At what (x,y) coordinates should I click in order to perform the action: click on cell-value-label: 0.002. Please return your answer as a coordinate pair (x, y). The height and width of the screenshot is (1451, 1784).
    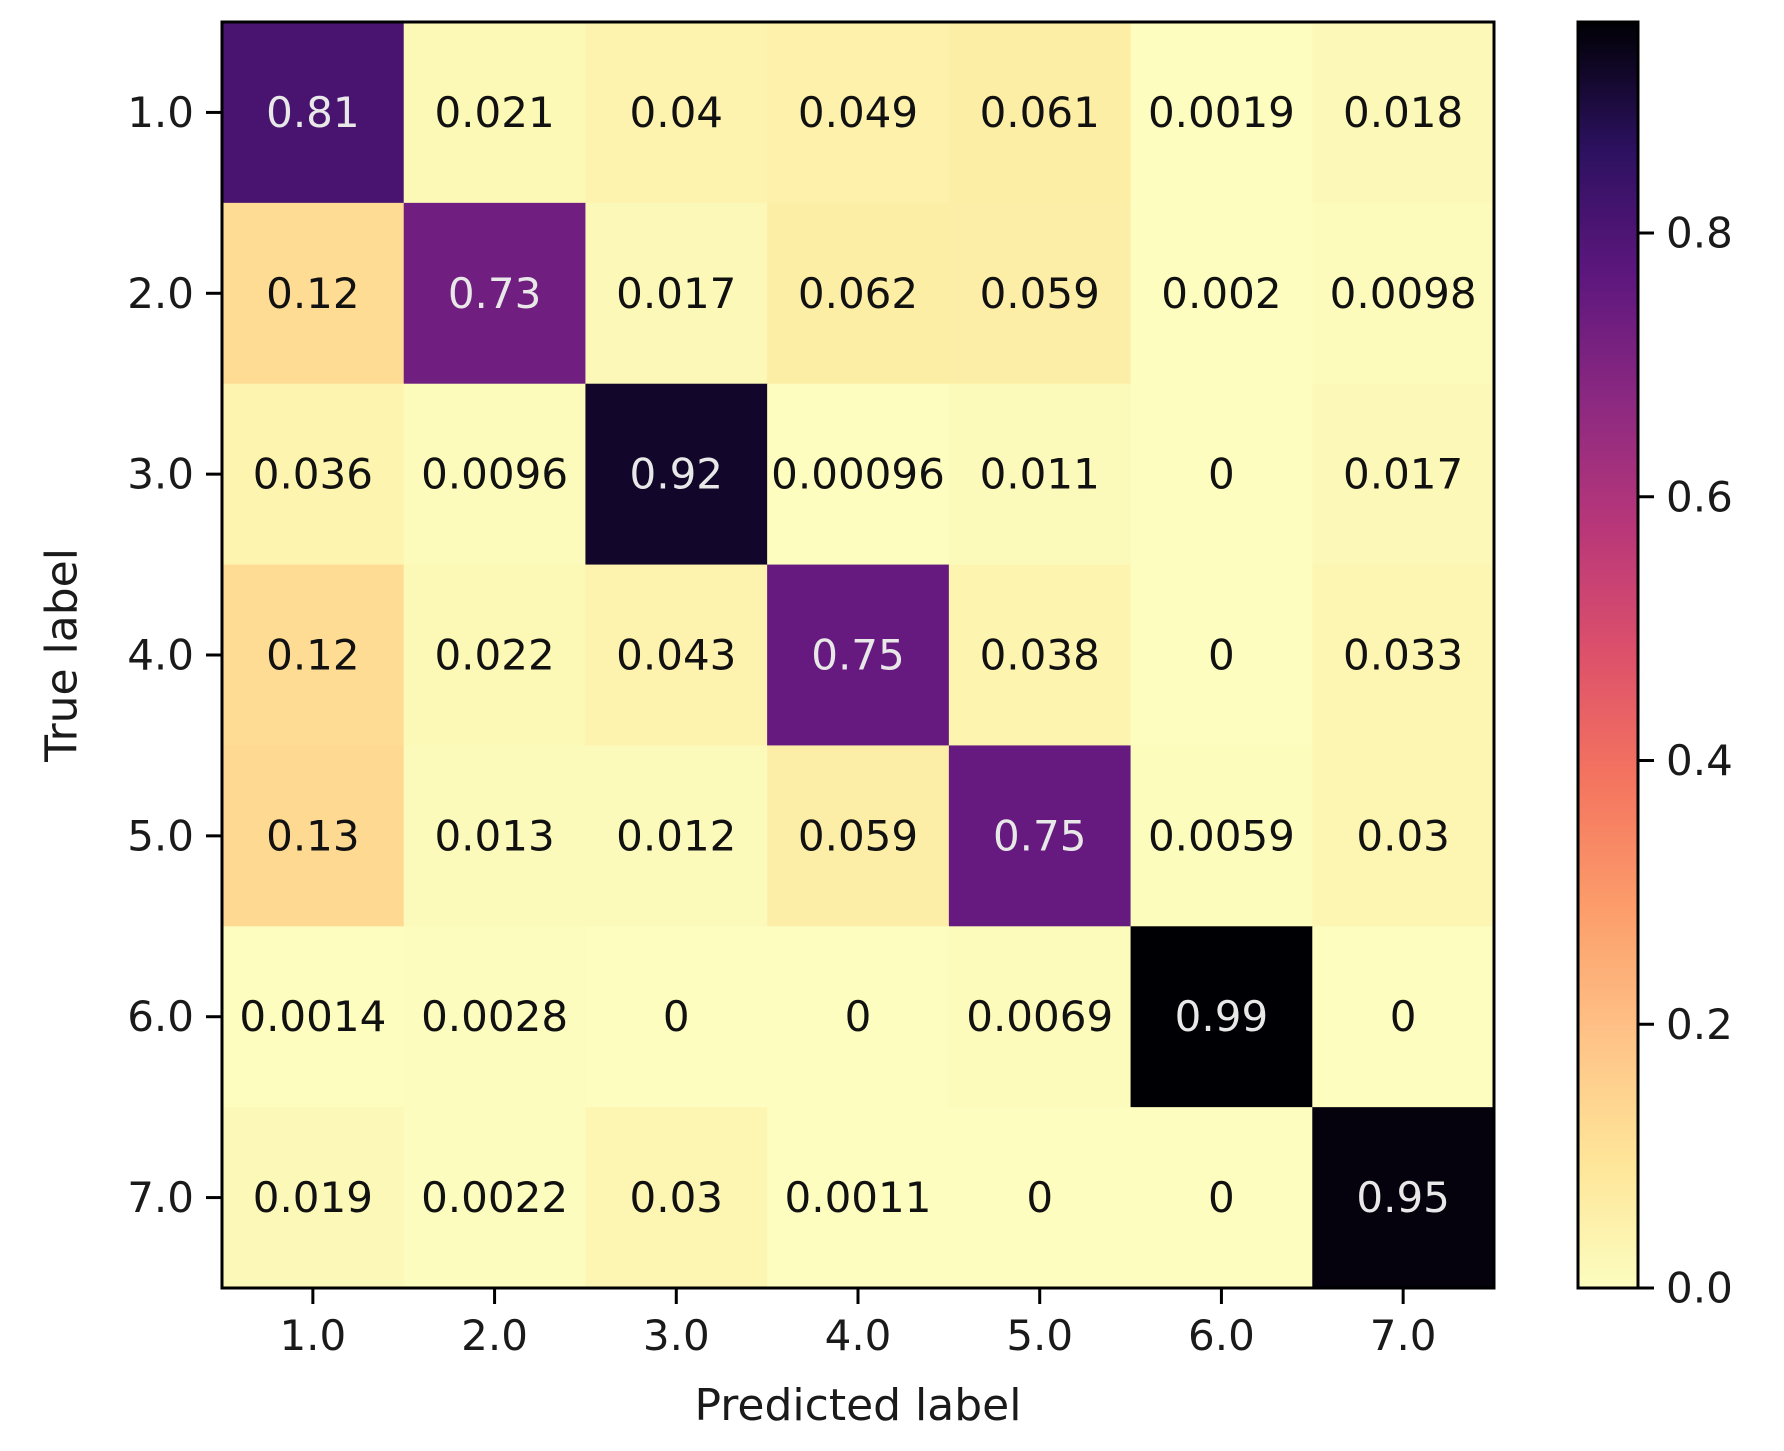
    Looking at the image, I should click on (1221, 293).